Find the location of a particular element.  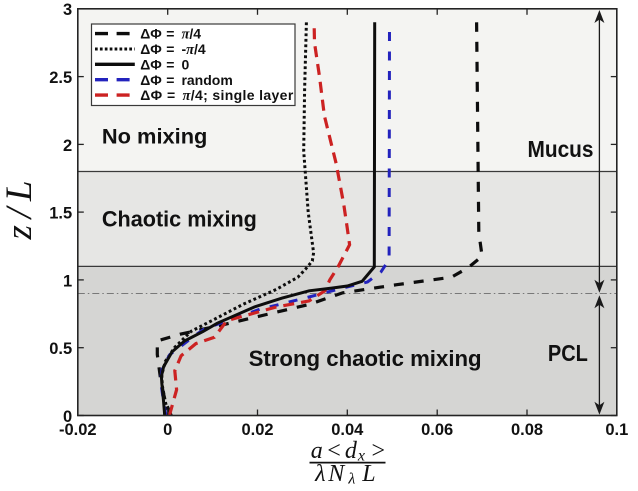

svg-text: 0.5 is located at coordinates (60, 349).